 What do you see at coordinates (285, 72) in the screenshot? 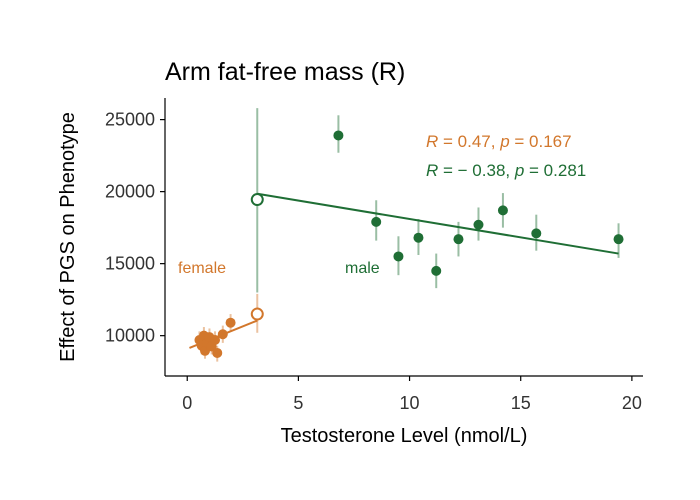
I see `chart-title: Arm fat-free mass (R)` at bounding box center [285, 72].